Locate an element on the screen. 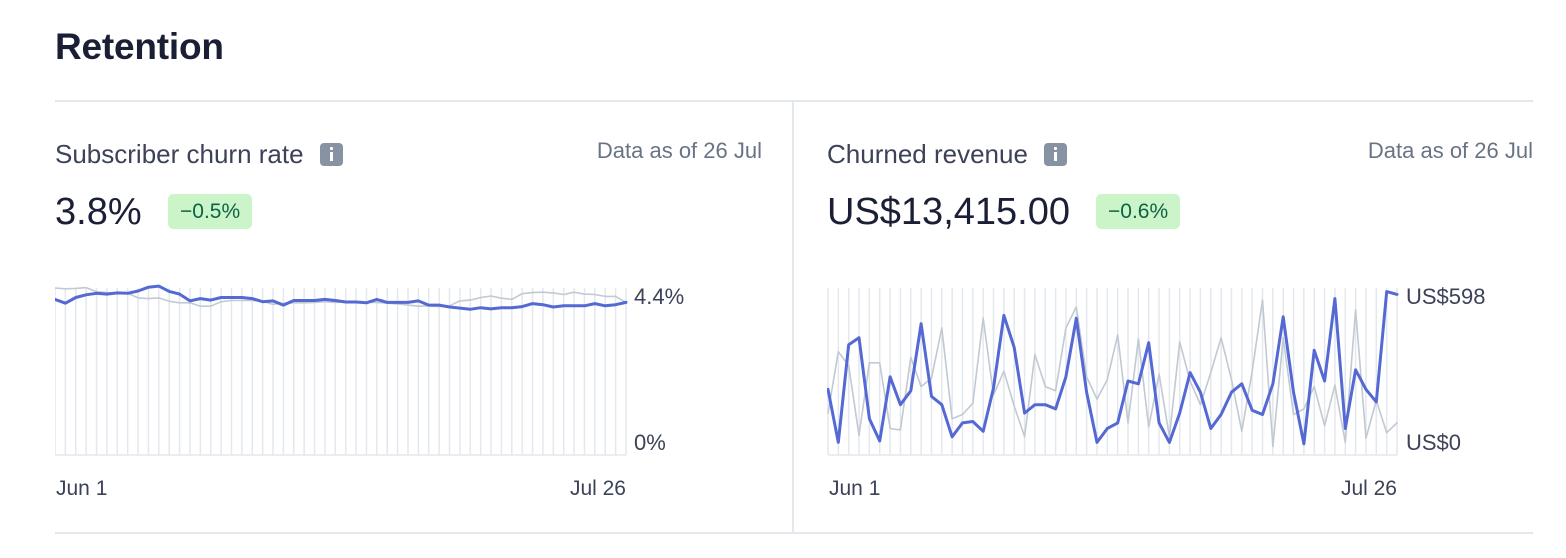  churned-revenue-title: Churned revenue is located at coordinates (947, 154).